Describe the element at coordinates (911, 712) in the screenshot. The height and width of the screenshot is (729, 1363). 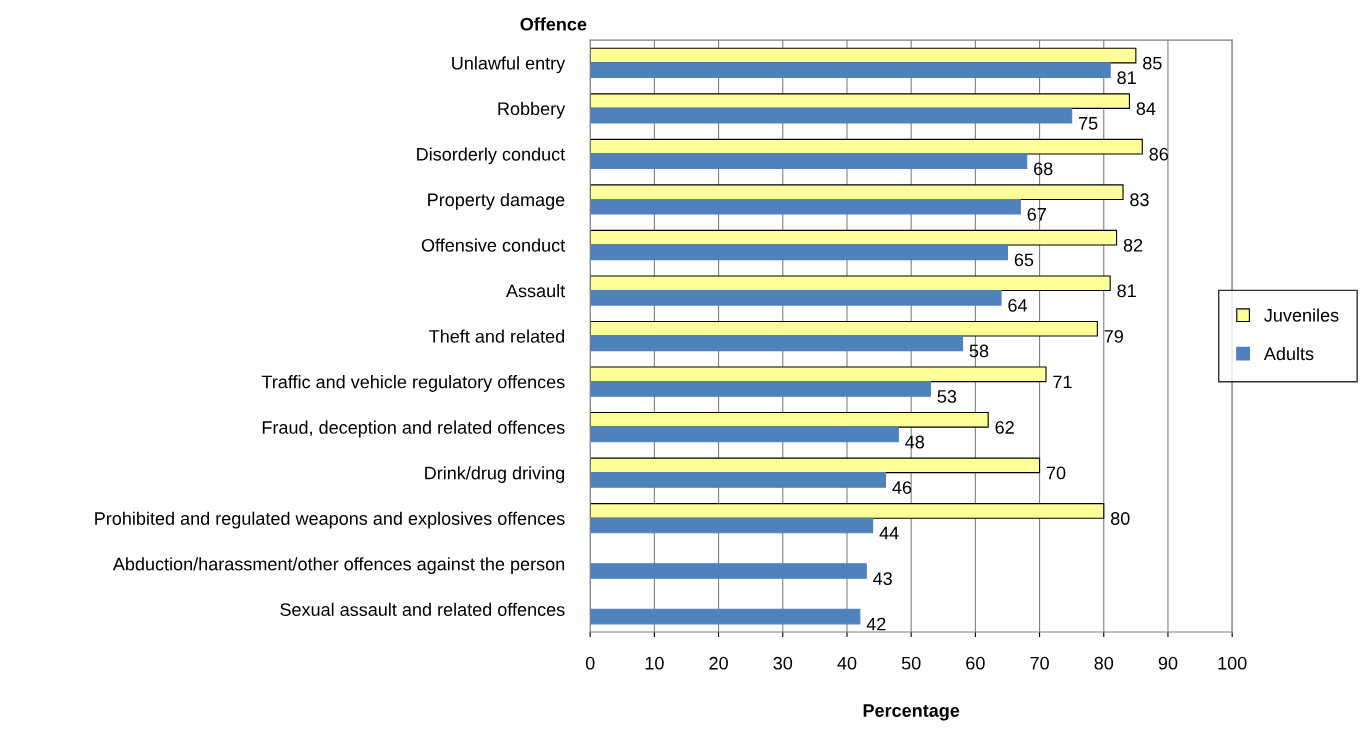
I see `x-axis-title: Percentage` at that location.